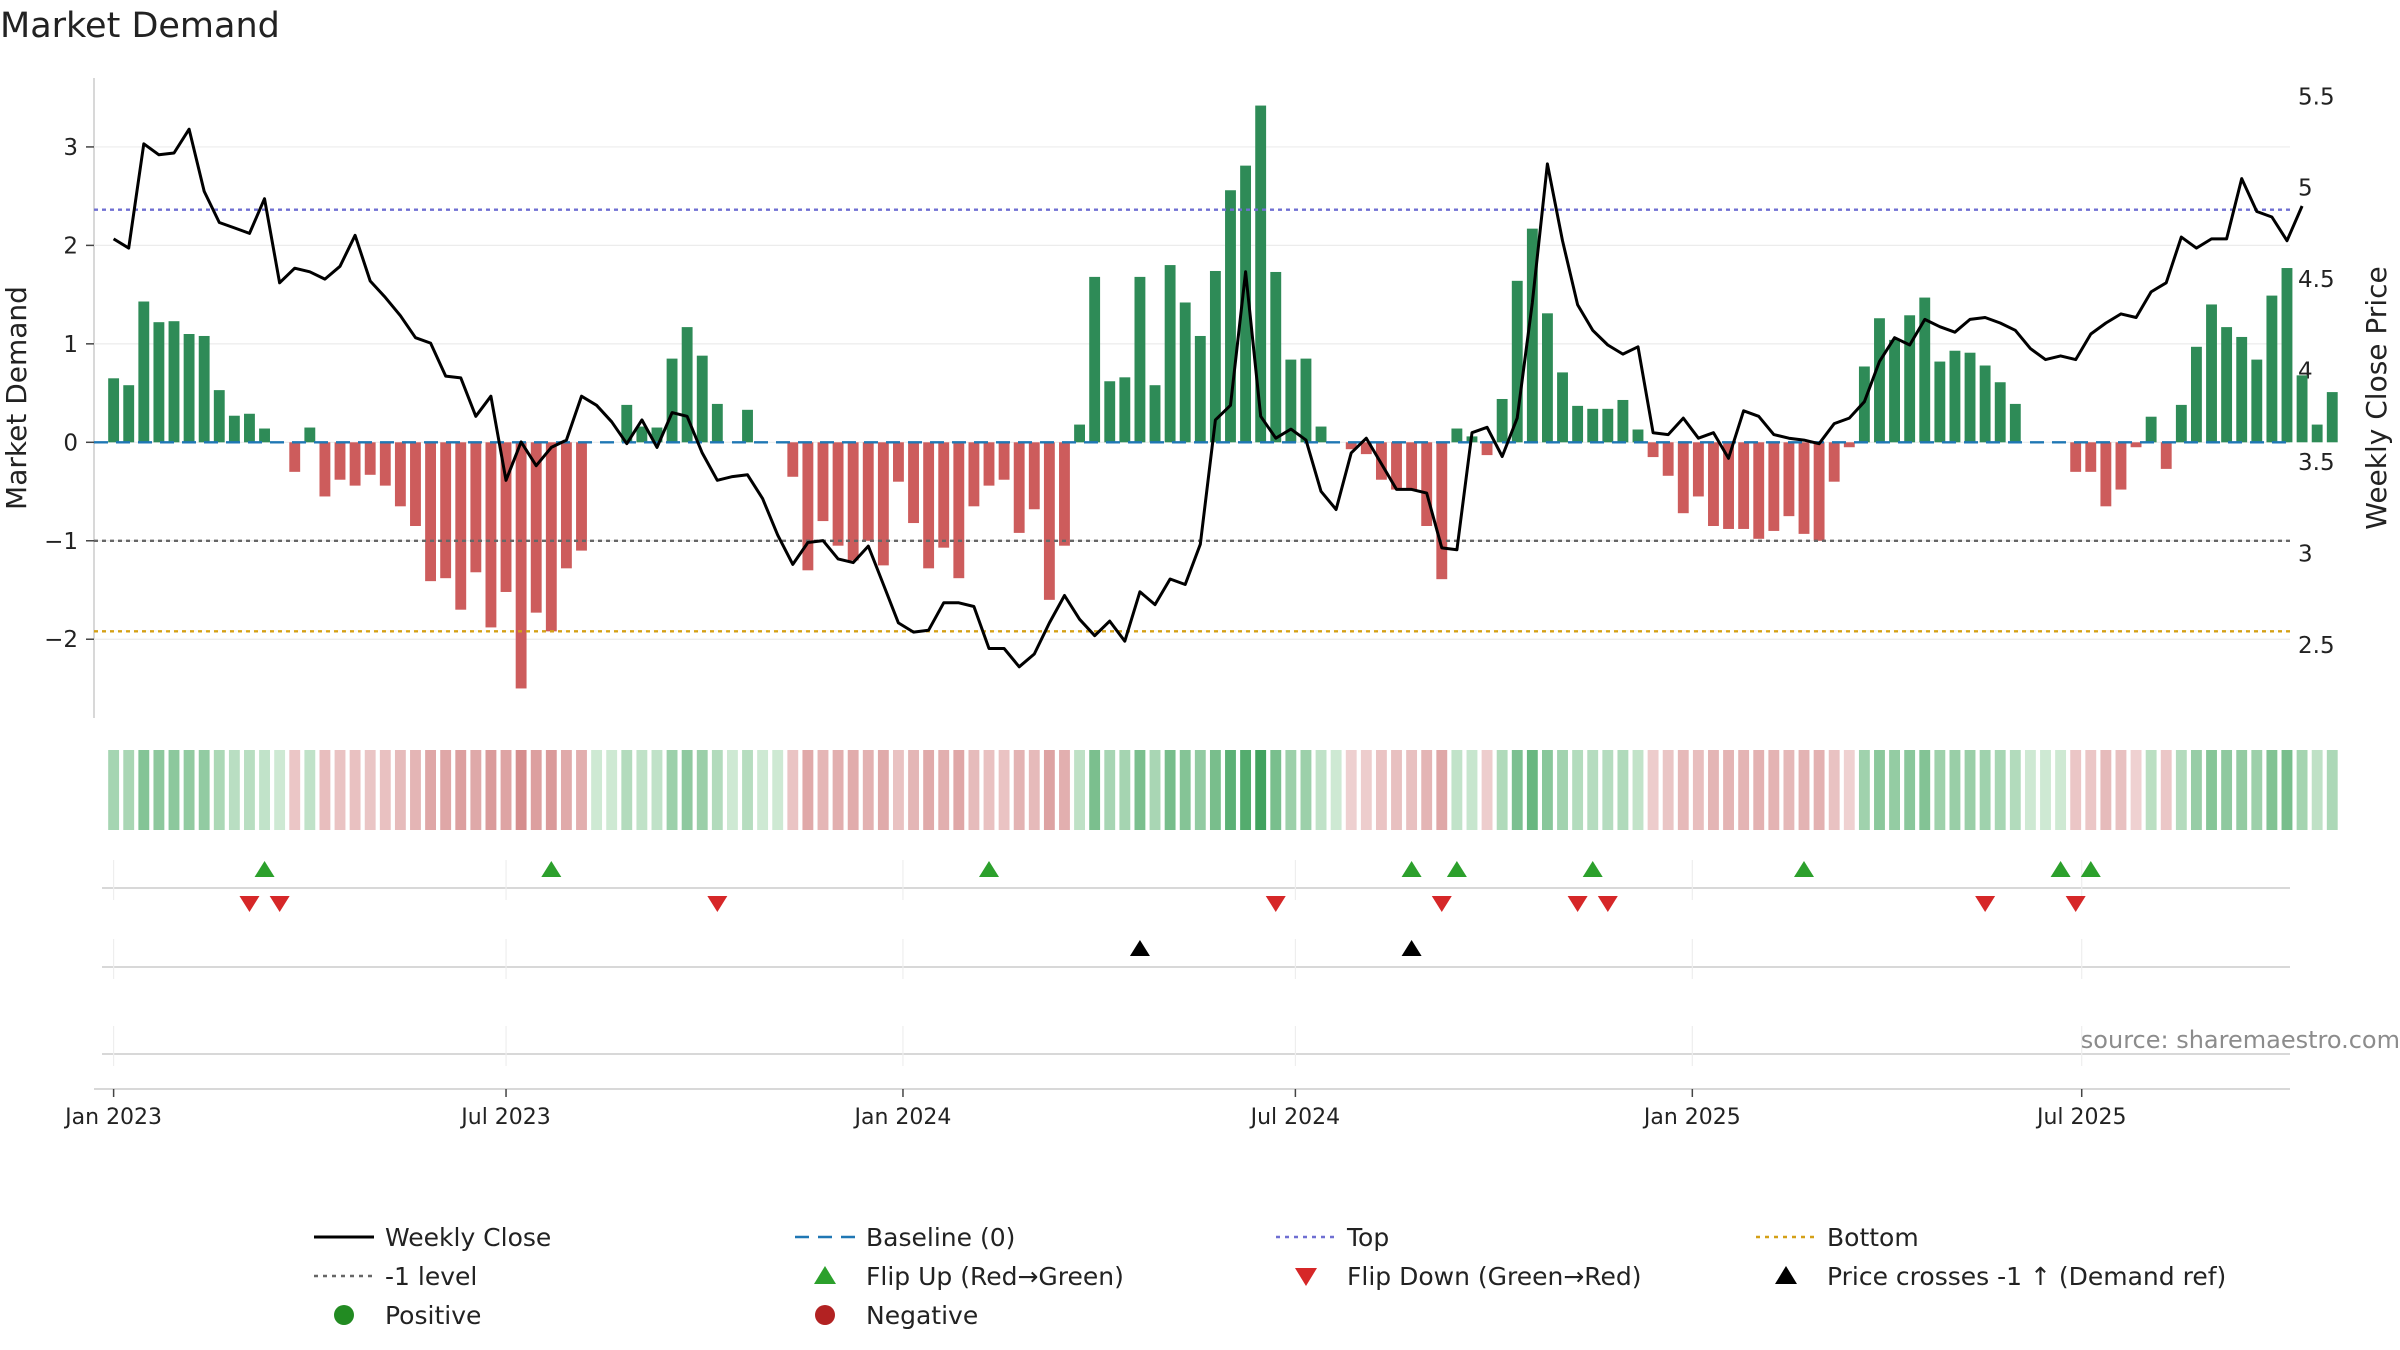 The width and height of the screenshot is (2400, 1350). What do you see at coordinates (1223, 790) in the screenshot?
I see `heat-strip` at bounding box center [1223, 790].